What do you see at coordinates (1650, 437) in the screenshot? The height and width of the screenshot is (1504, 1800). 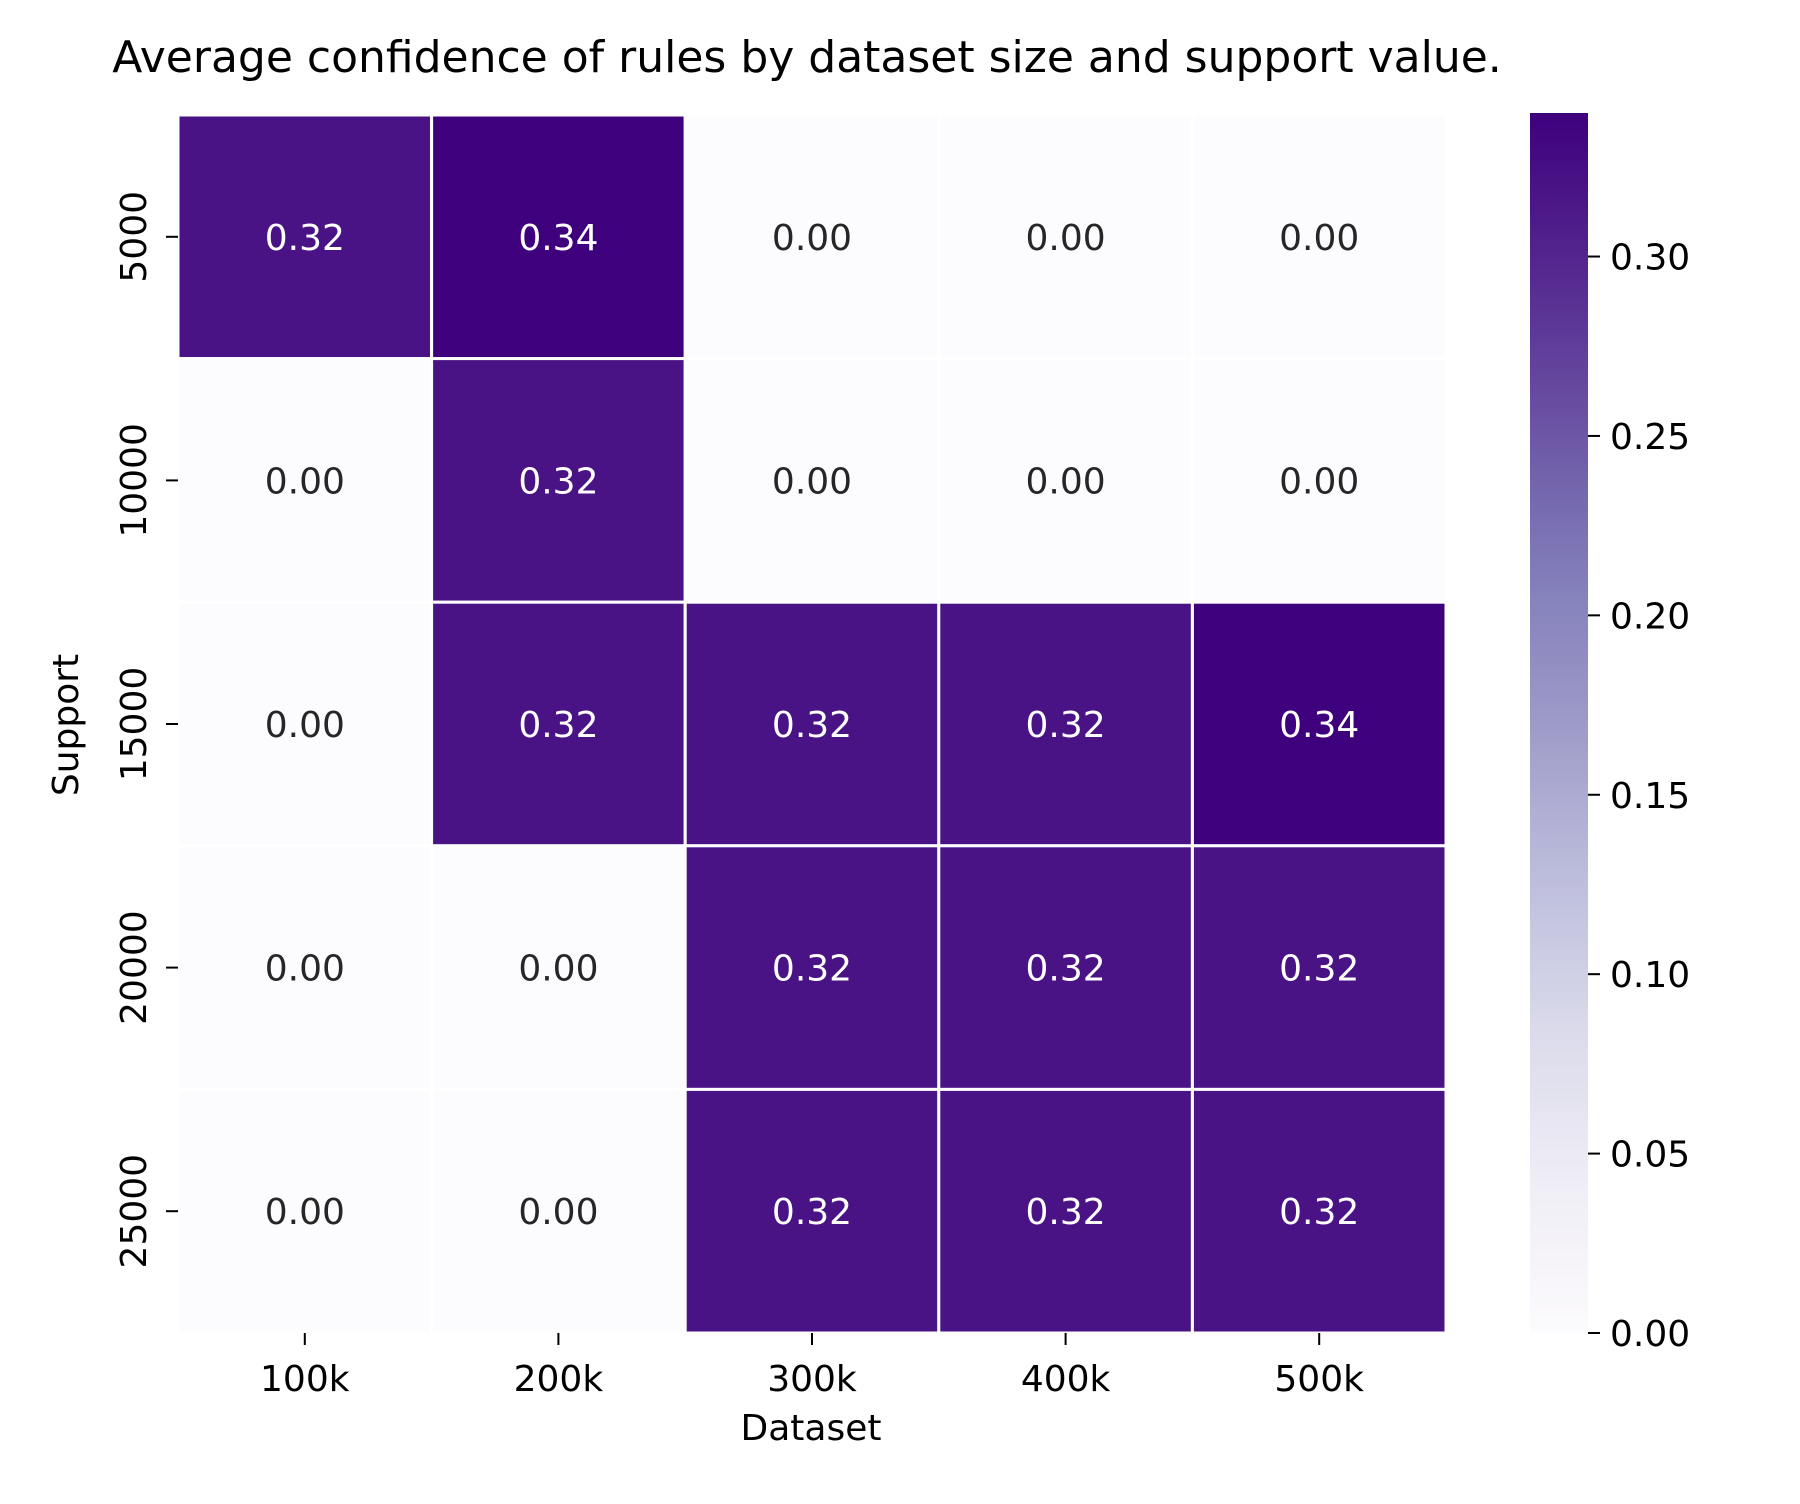 I see `colorbar-tick-label: 0.25` at bounding box center [1650, 437].